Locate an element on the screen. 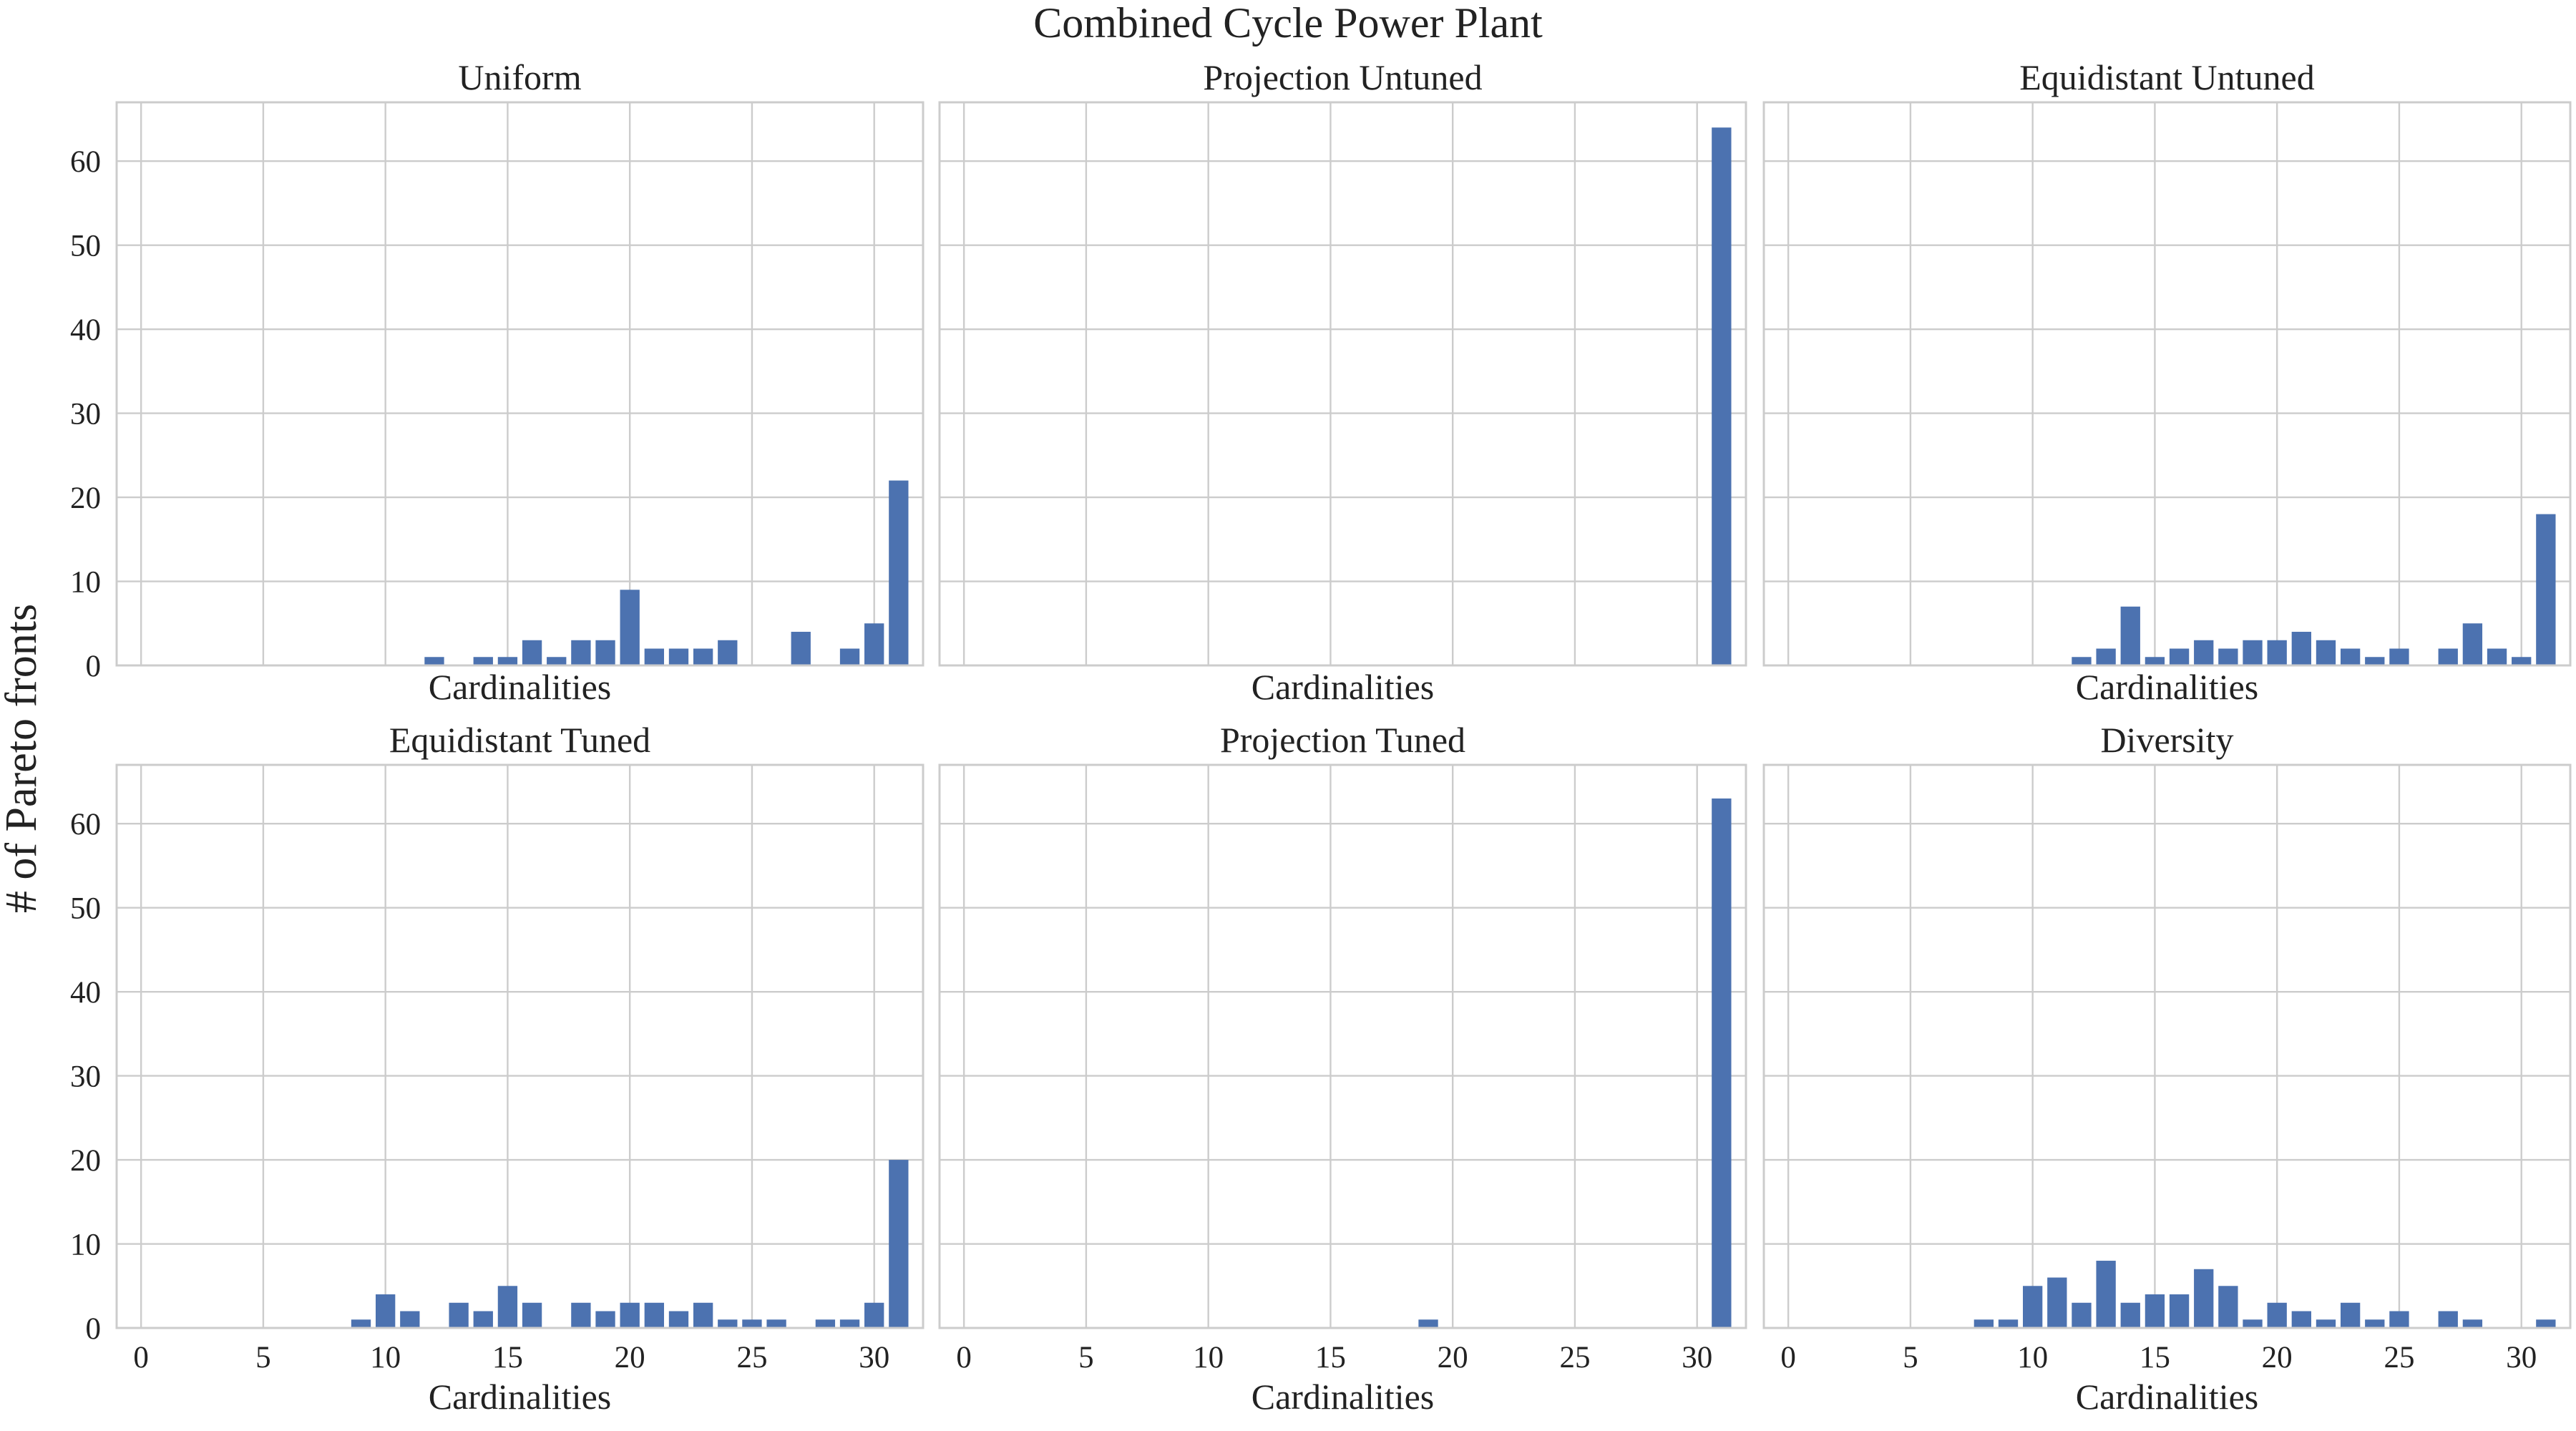  panel-title: Equidistant Untuned is located at coordinates (2166, 77).